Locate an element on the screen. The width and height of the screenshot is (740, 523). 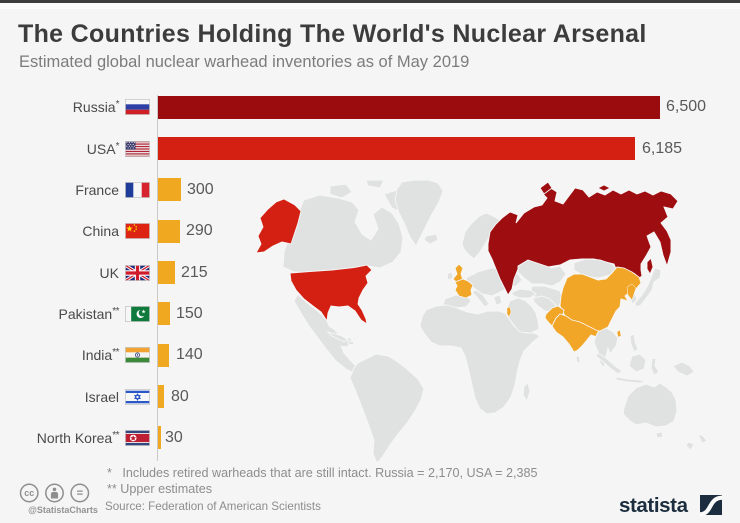
svg-text: statista is located at coordinates (654, 505).